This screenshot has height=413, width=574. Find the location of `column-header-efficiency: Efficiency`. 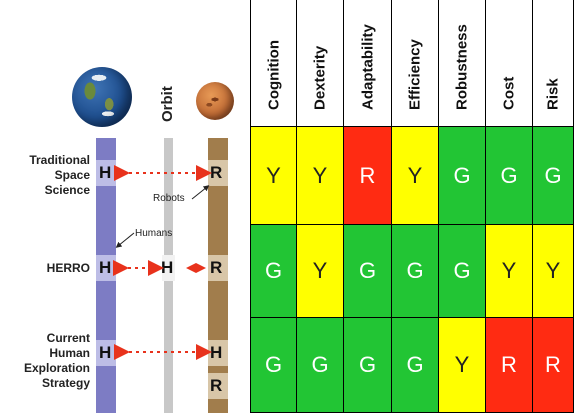

column-header-efficiency: Efficiency is located at coordinates (415, 63).